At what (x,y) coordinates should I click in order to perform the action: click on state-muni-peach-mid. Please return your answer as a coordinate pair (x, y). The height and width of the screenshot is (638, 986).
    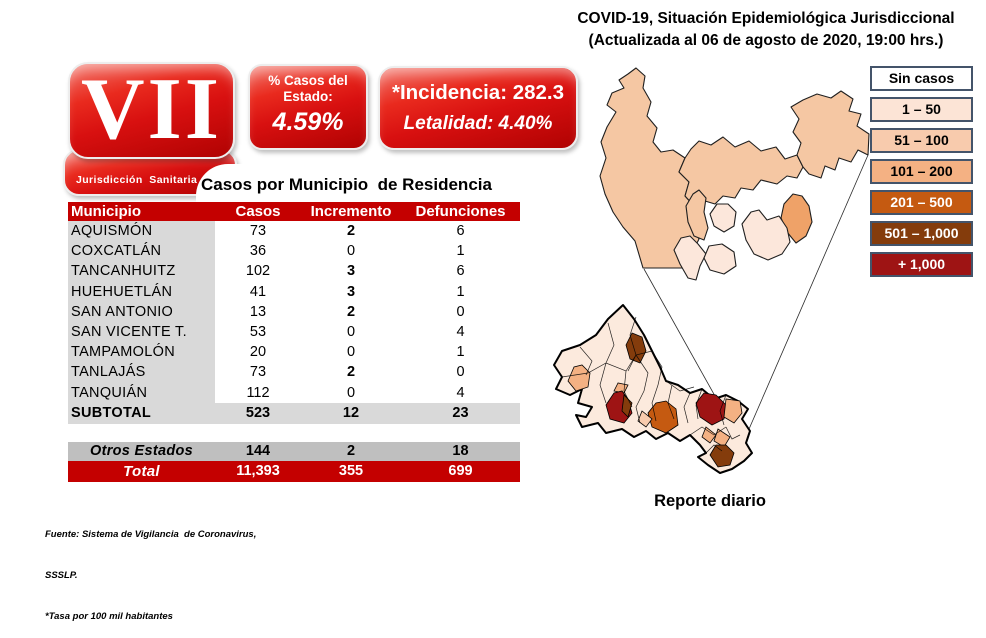
    Looking at the image, I should click on (645, 419).